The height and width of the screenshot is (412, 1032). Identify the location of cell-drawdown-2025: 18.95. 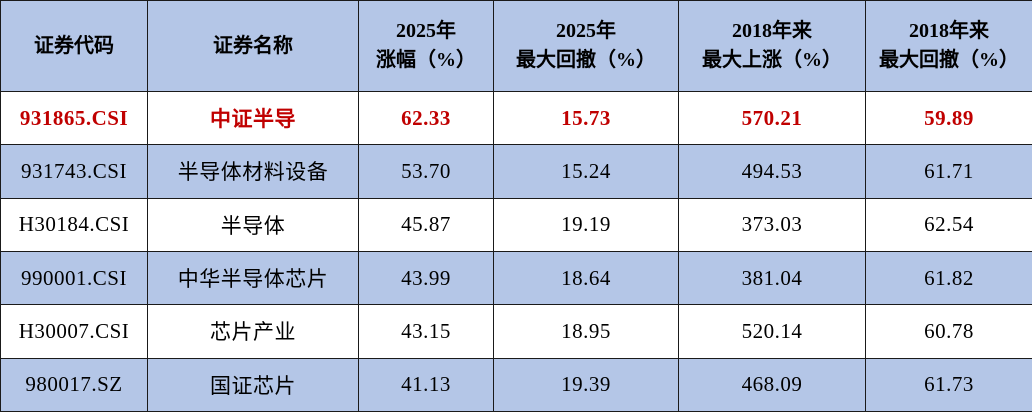
(586, 331).